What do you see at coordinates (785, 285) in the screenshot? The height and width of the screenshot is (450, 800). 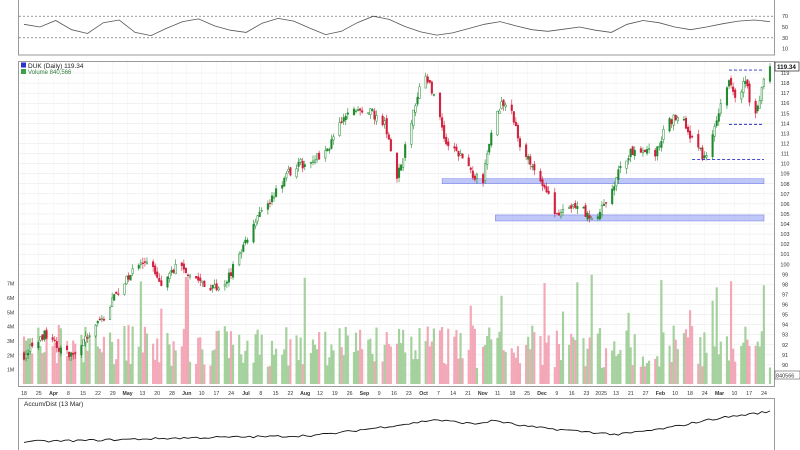 I see `price-tick-label: 98` at bounding box center [785, 285].